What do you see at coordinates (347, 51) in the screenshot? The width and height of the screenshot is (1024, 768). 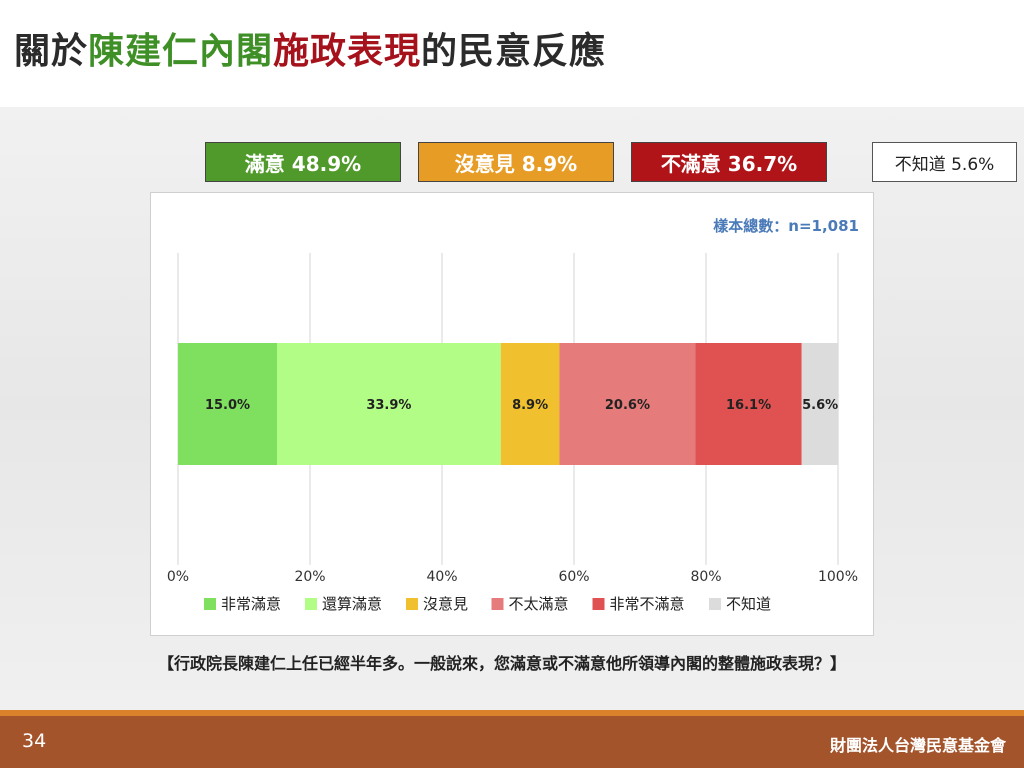 I see `title-part-3: 施政表現` at bounding box center [347, 51].